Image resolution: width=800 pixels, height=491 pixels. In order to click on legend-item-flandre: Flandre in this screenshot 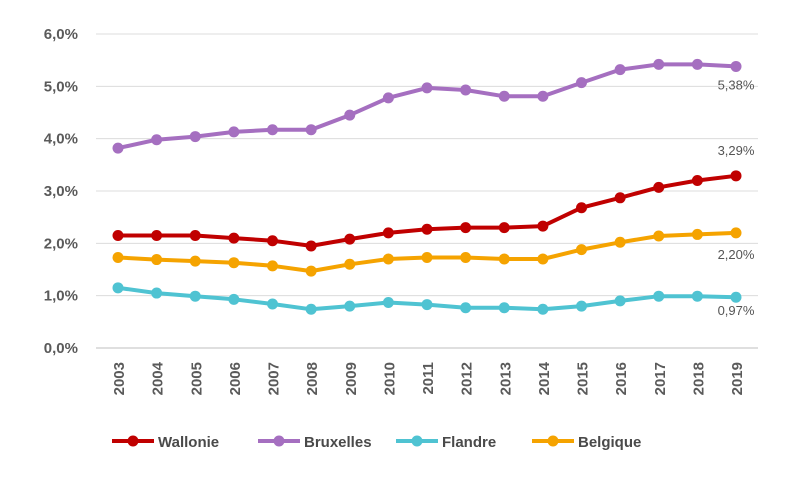, I will do `click(446, 442)`.